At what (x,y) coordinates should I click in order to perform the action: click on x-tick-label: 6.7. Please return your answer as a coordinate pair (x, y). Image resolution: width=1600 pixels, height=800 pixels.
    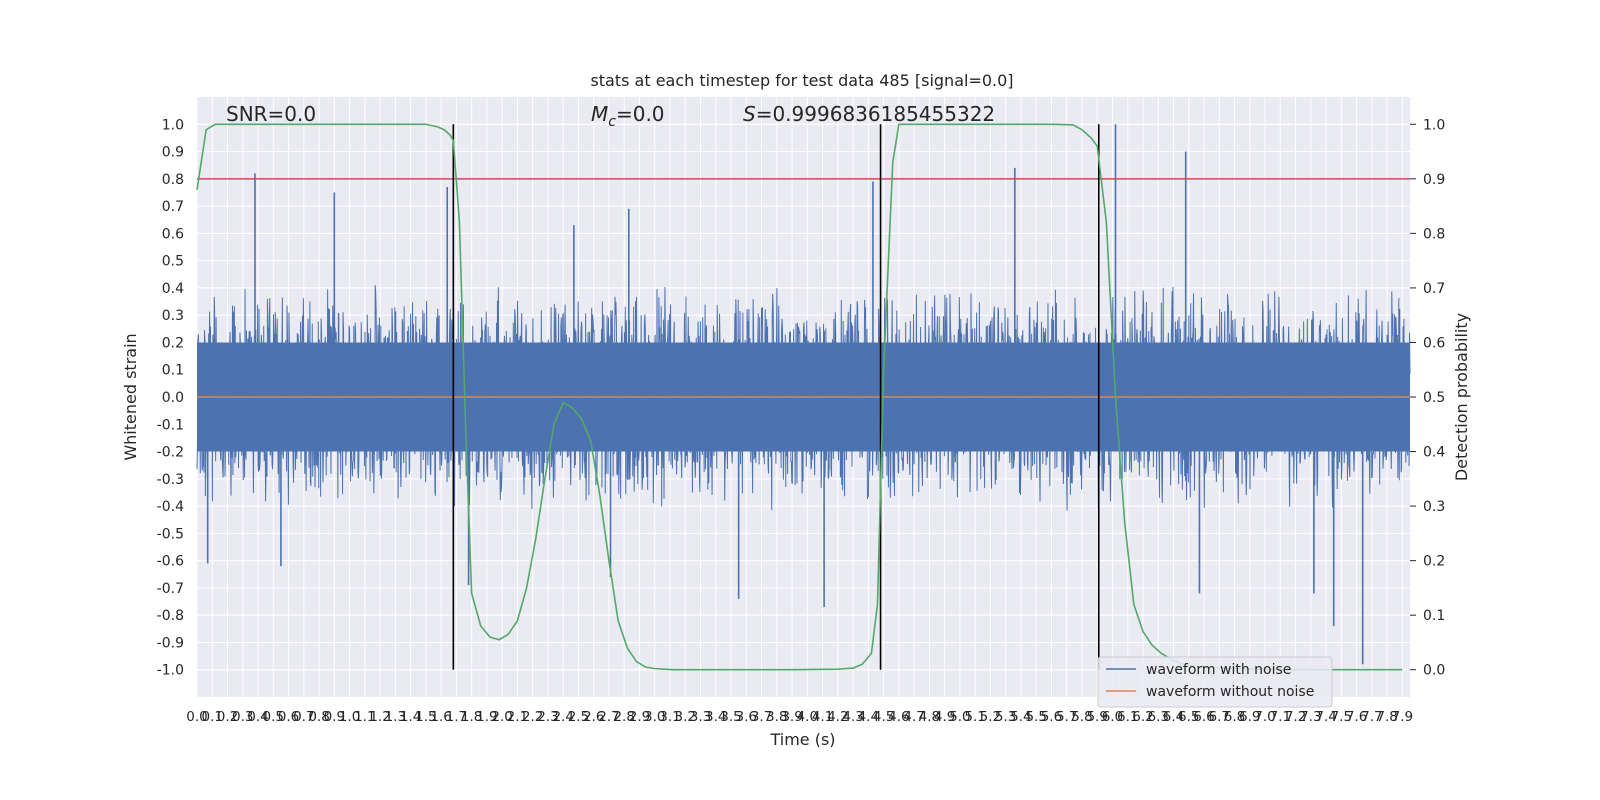
    Looking at the image, I should click on (1219, 717).